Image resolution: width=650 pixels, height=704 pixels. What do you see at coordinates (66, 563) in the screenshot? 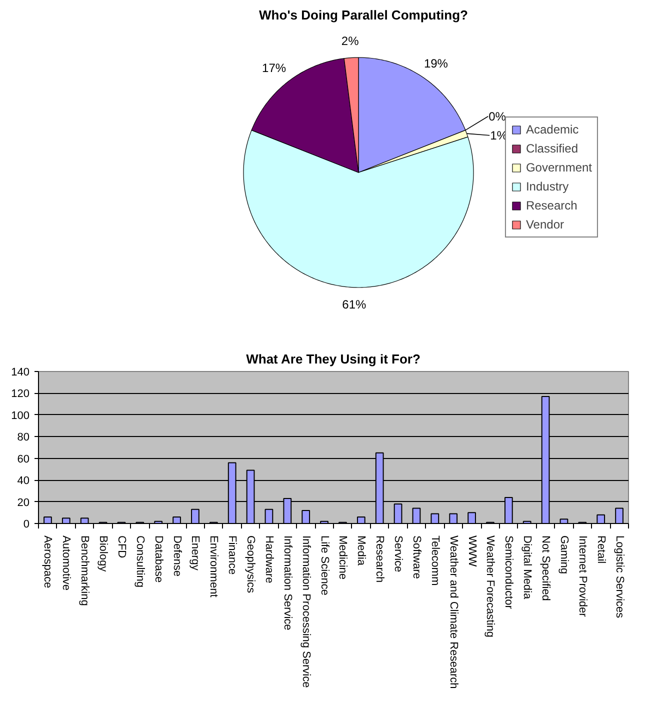
I see `x-tick-label: Automotive` at bounding box center [66, 563].